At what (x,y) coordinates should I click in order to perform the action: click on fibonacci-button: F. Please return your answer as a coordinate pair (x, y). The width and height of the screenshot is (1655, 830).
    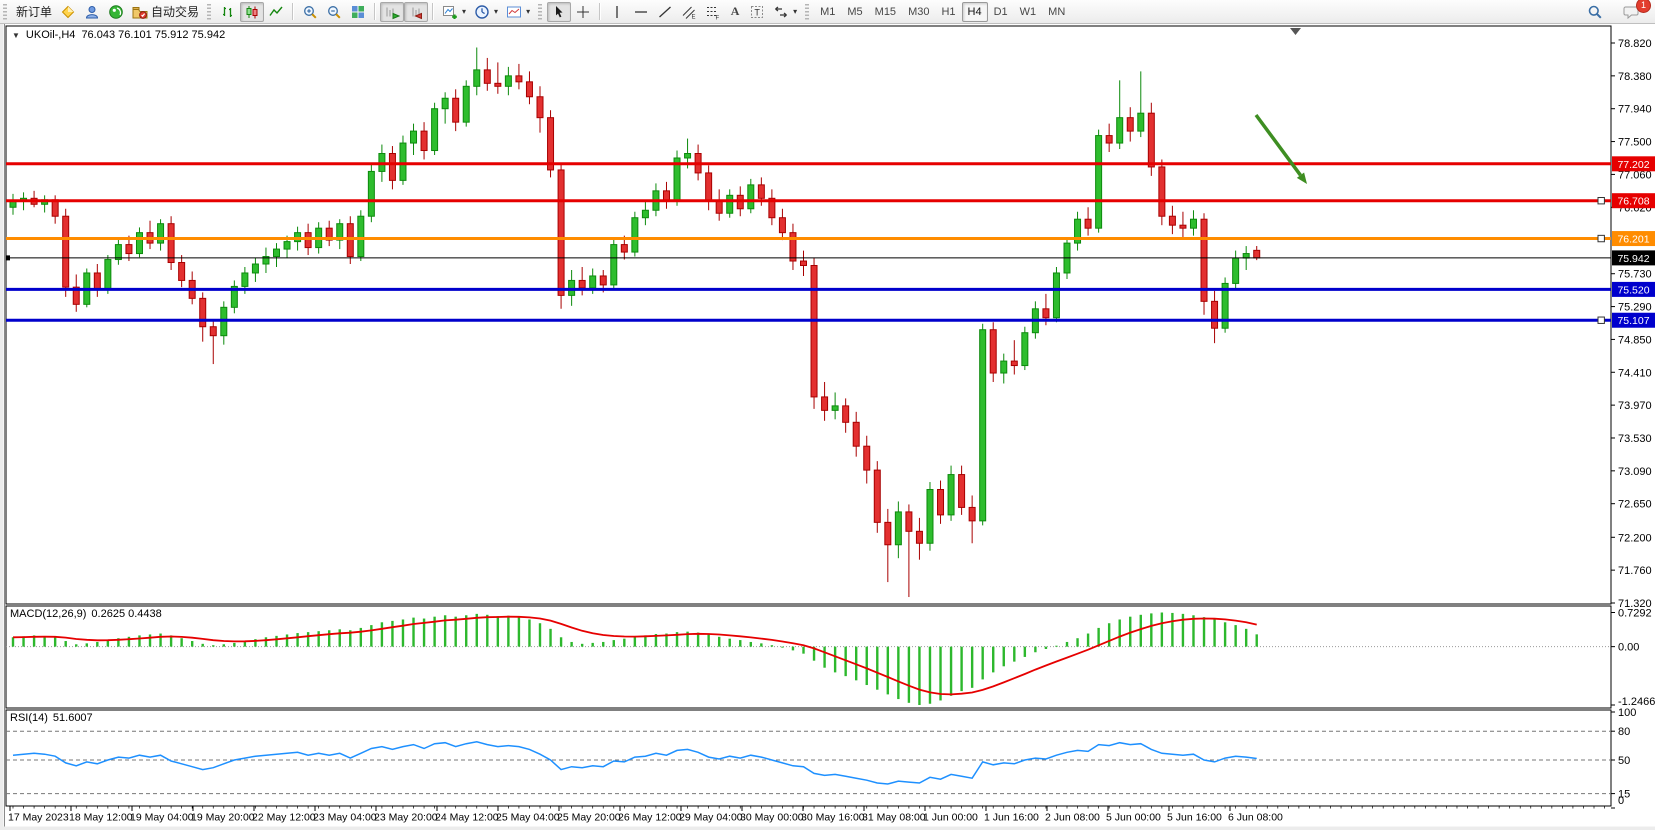
    Looking at the image, I should click on (713, 12).